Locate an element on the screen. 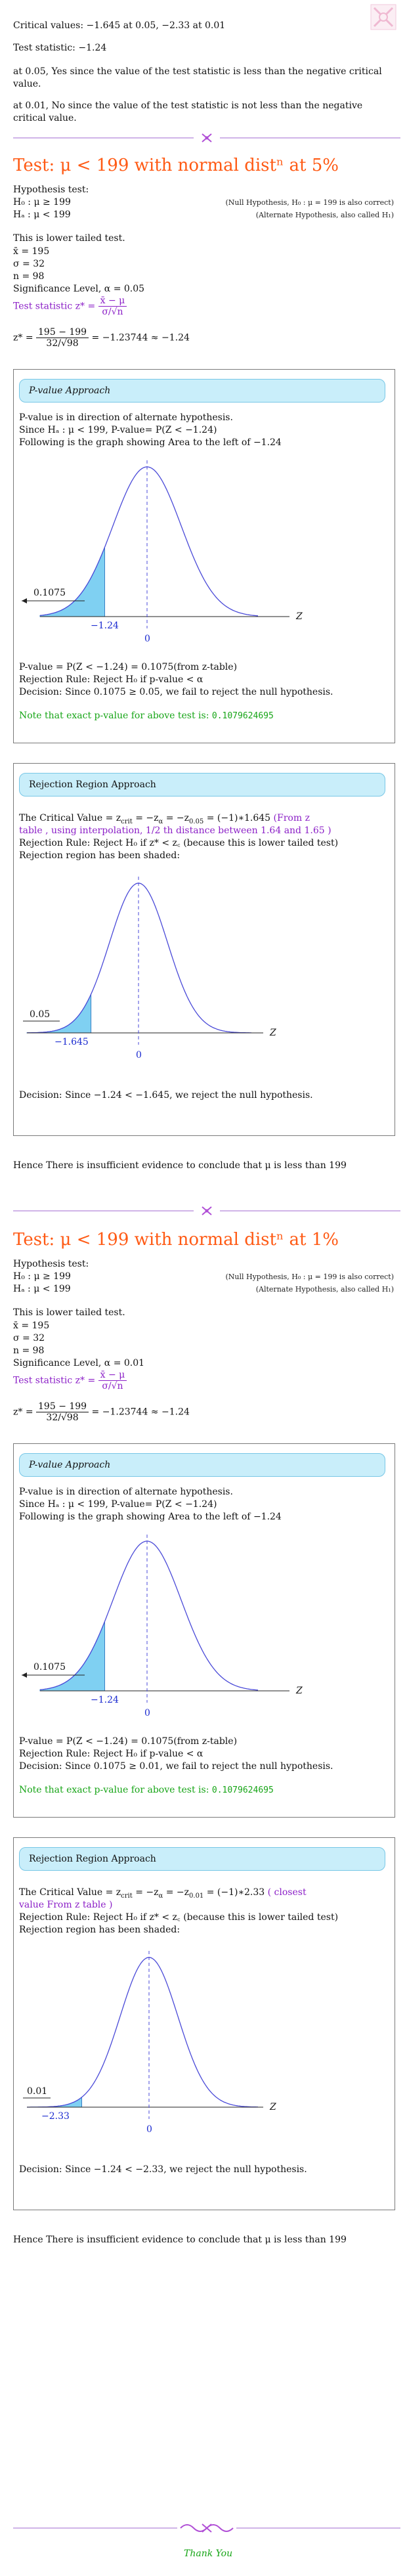 This screenshot has width=407, height=2576. rejection-graph: 0.05 −1.645 0 Z is located at coordinates (149, 968).